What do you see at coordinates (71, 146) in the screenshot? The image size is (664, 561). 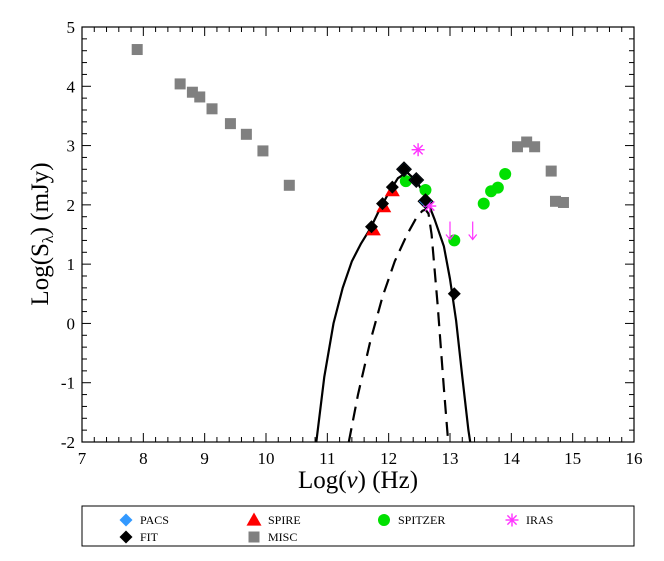 I see `y-tick-label: 3` at bounding box center [71, 146].